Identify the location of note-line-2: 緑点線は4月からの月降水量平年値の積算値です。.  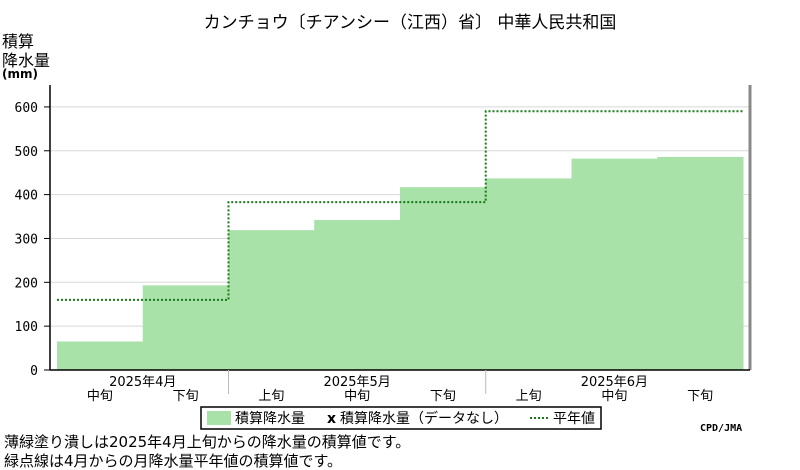
(173, 461).